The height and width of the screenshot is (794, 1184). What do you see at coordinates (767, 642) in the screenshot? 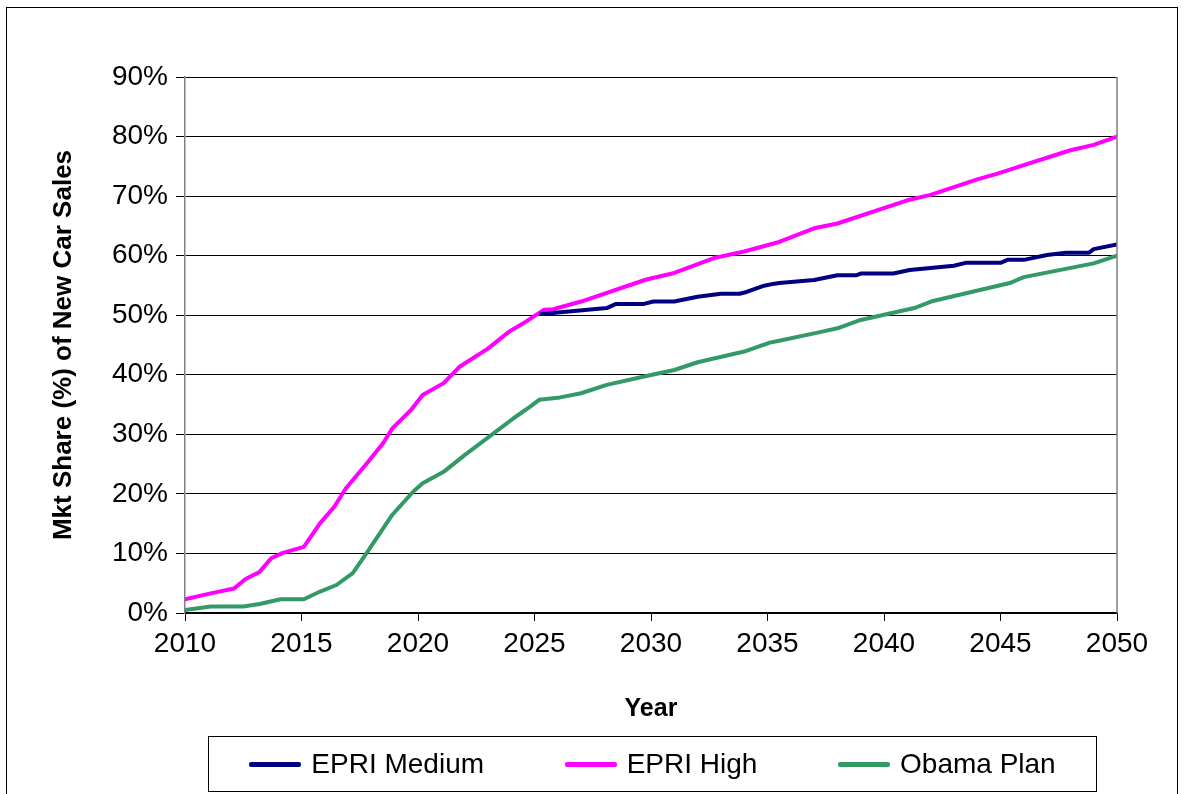
I see `x-tick-label: 2035` at bounding box center [767, 642].